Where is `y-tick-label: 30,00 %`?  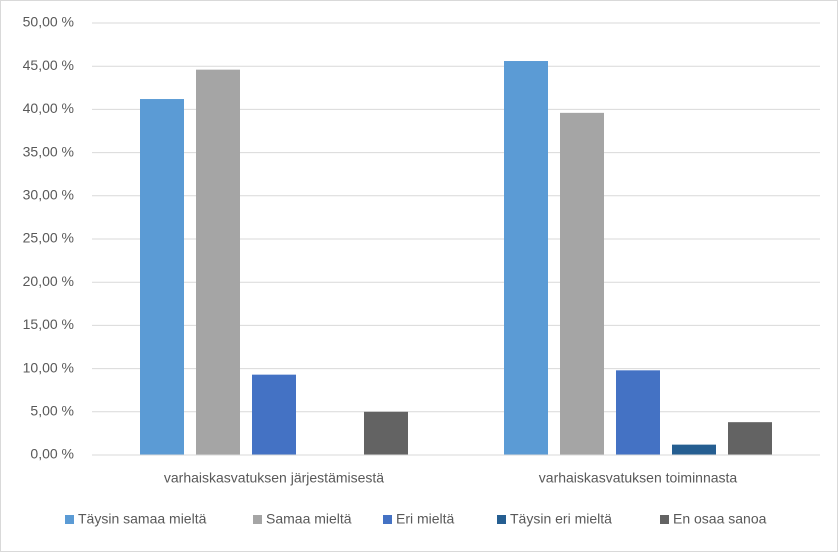 y-tick-label: 30,00 % is located at coordinates (48, 195).